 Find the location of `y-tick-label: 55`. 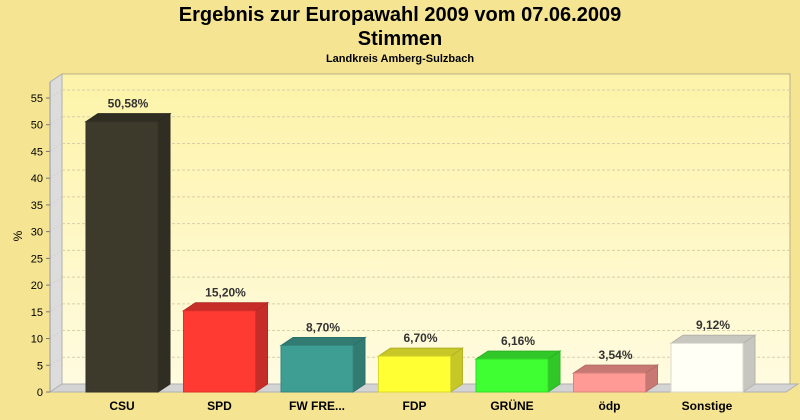

y-tick-label: 55 is located at coordinates (37, 99).